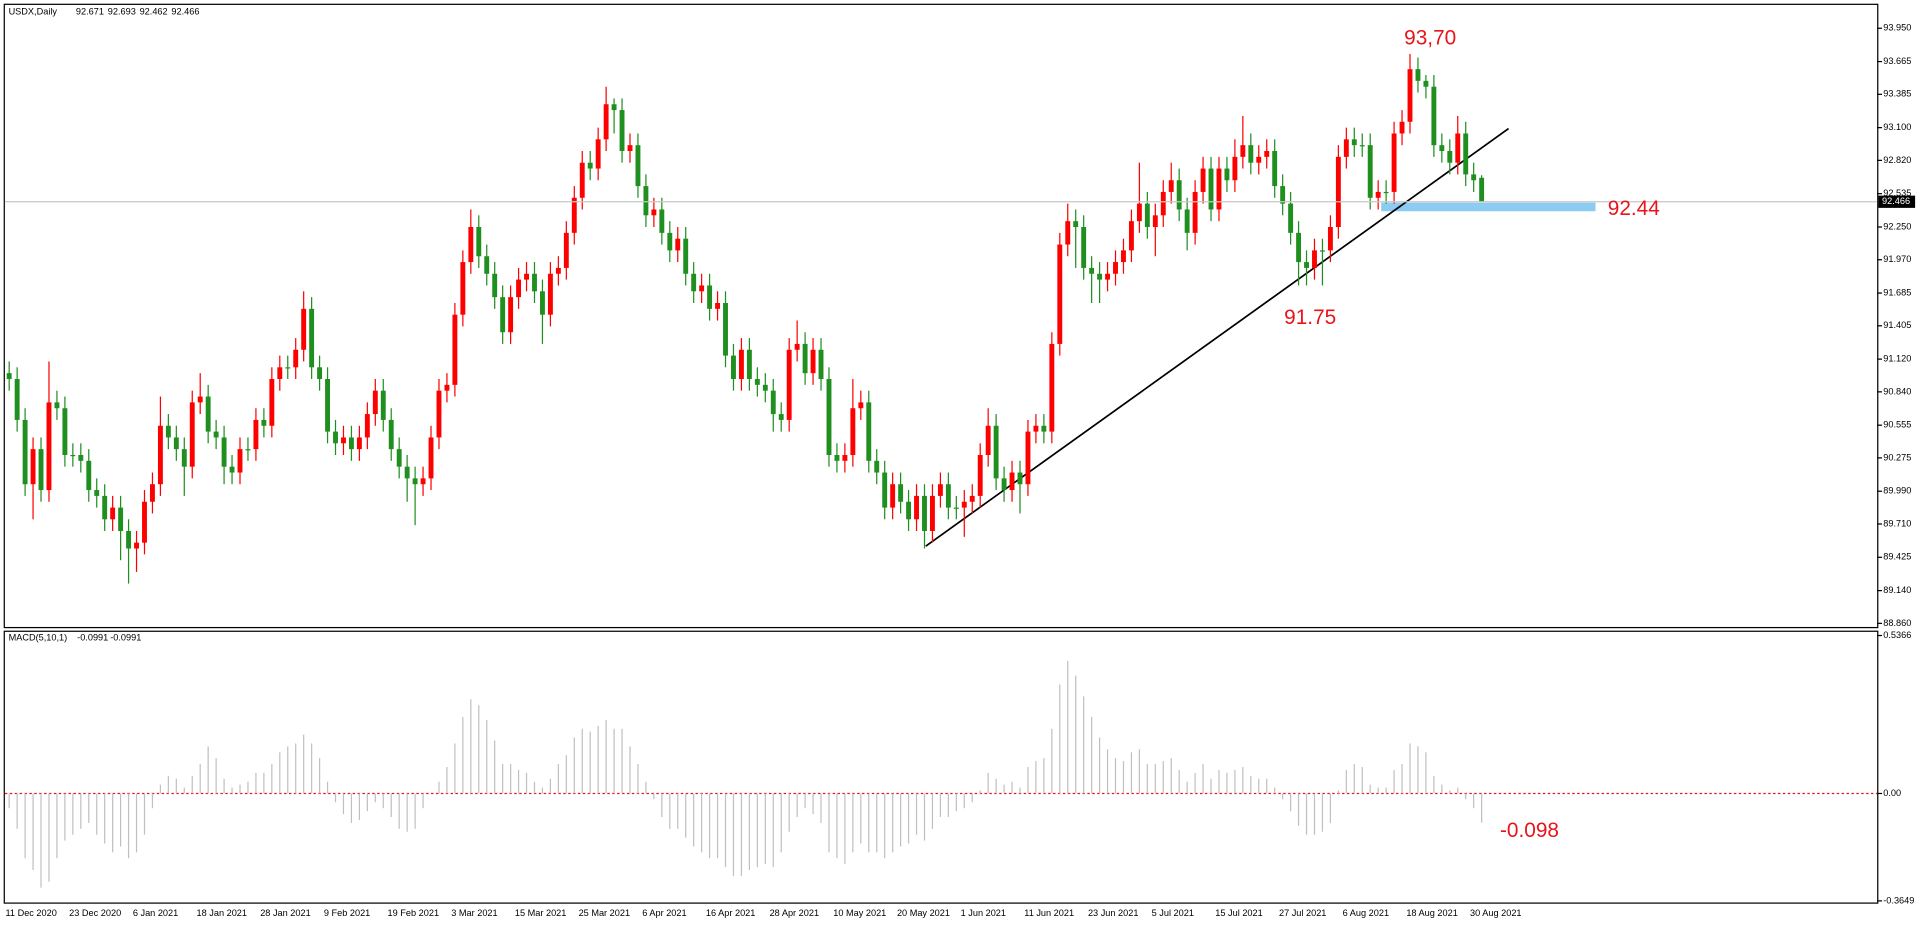 Image resolution: width=1920 pixels, height=927 pixels. What do you see at coordinates (1897, 160) in the screenshot?
I see `y-tick-label: 92.820` at bounding box center [1897, 160].